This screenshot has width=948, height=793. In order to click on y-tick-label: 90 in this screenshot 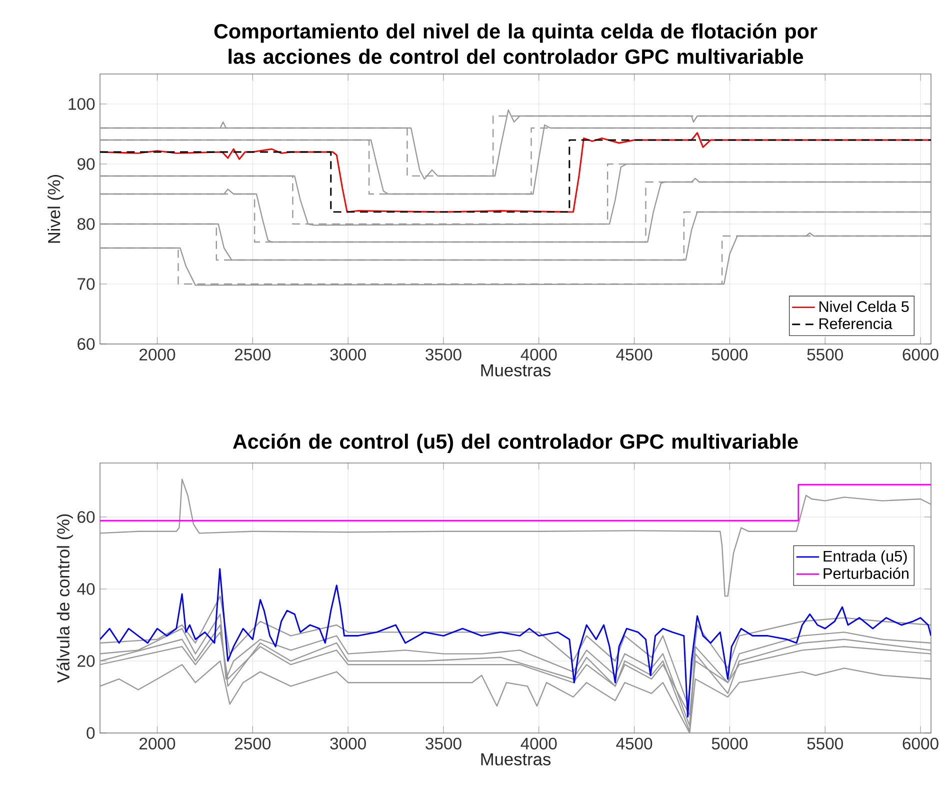, I will do `click(86, 164)`.